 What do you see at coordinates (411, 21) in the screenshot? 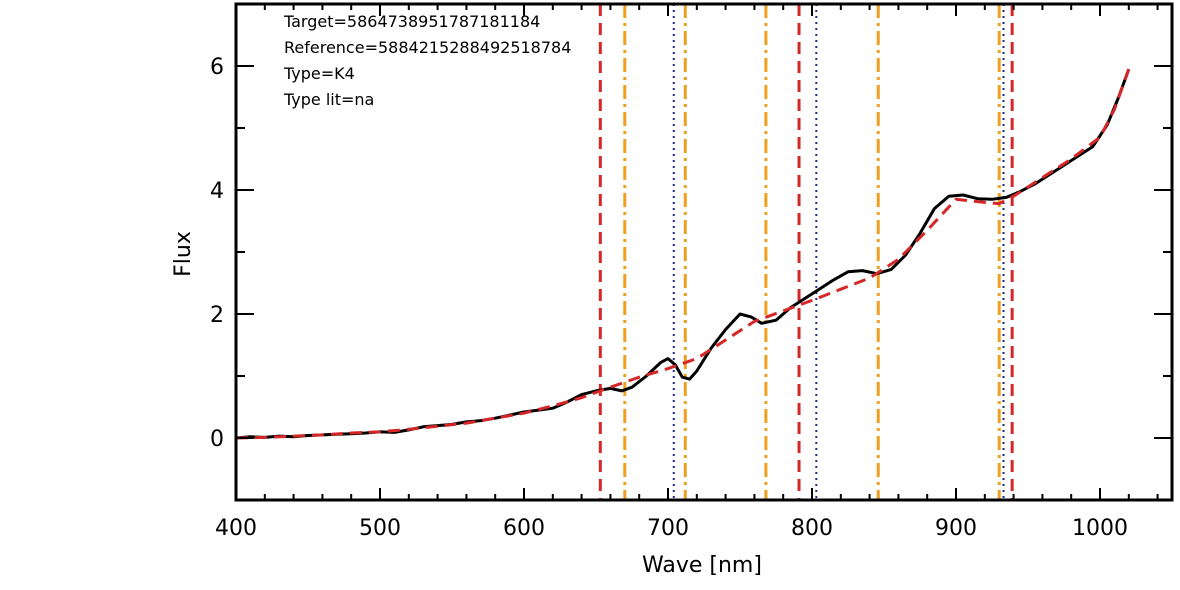
I see `annotation-line: Target=5864738951787181184` at bounding box center [411, 21].